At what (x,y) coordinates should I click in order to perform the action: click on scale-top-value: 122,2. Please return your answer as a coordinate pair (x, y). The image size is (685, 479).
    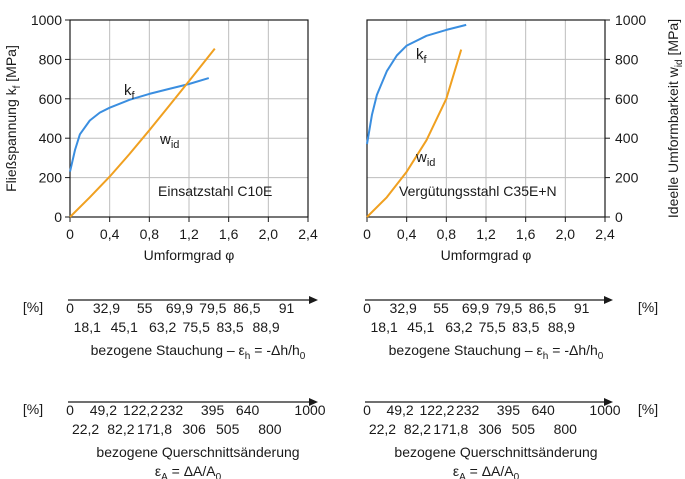
    Looking at the image, I should click on (140, 410).